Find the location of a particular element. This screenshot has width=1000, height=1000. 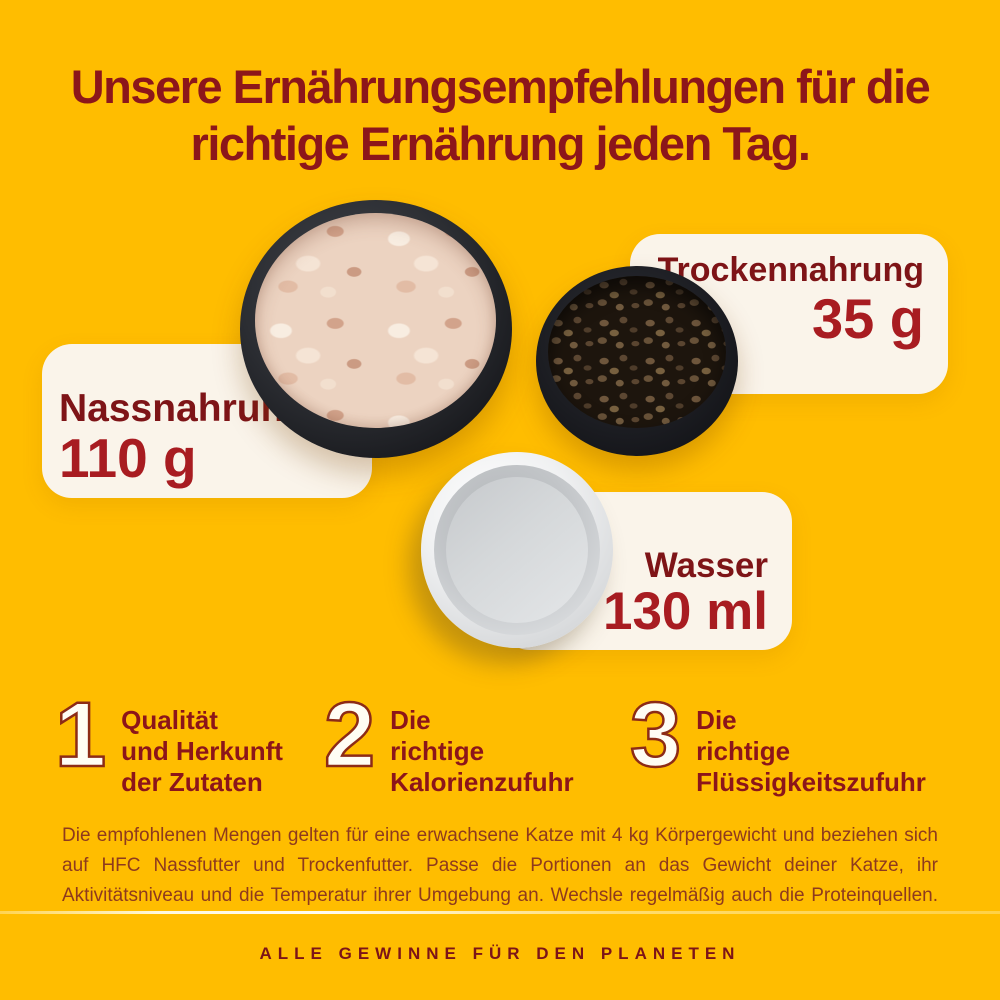

divider-sheen-line is located at coordinates (500, 912).